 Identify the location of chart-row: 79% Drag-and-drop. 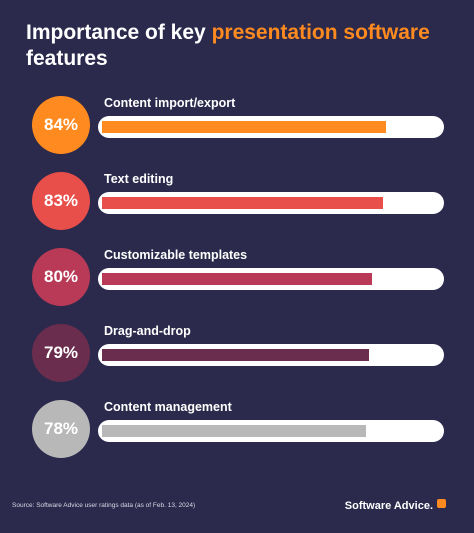
(237, 356).